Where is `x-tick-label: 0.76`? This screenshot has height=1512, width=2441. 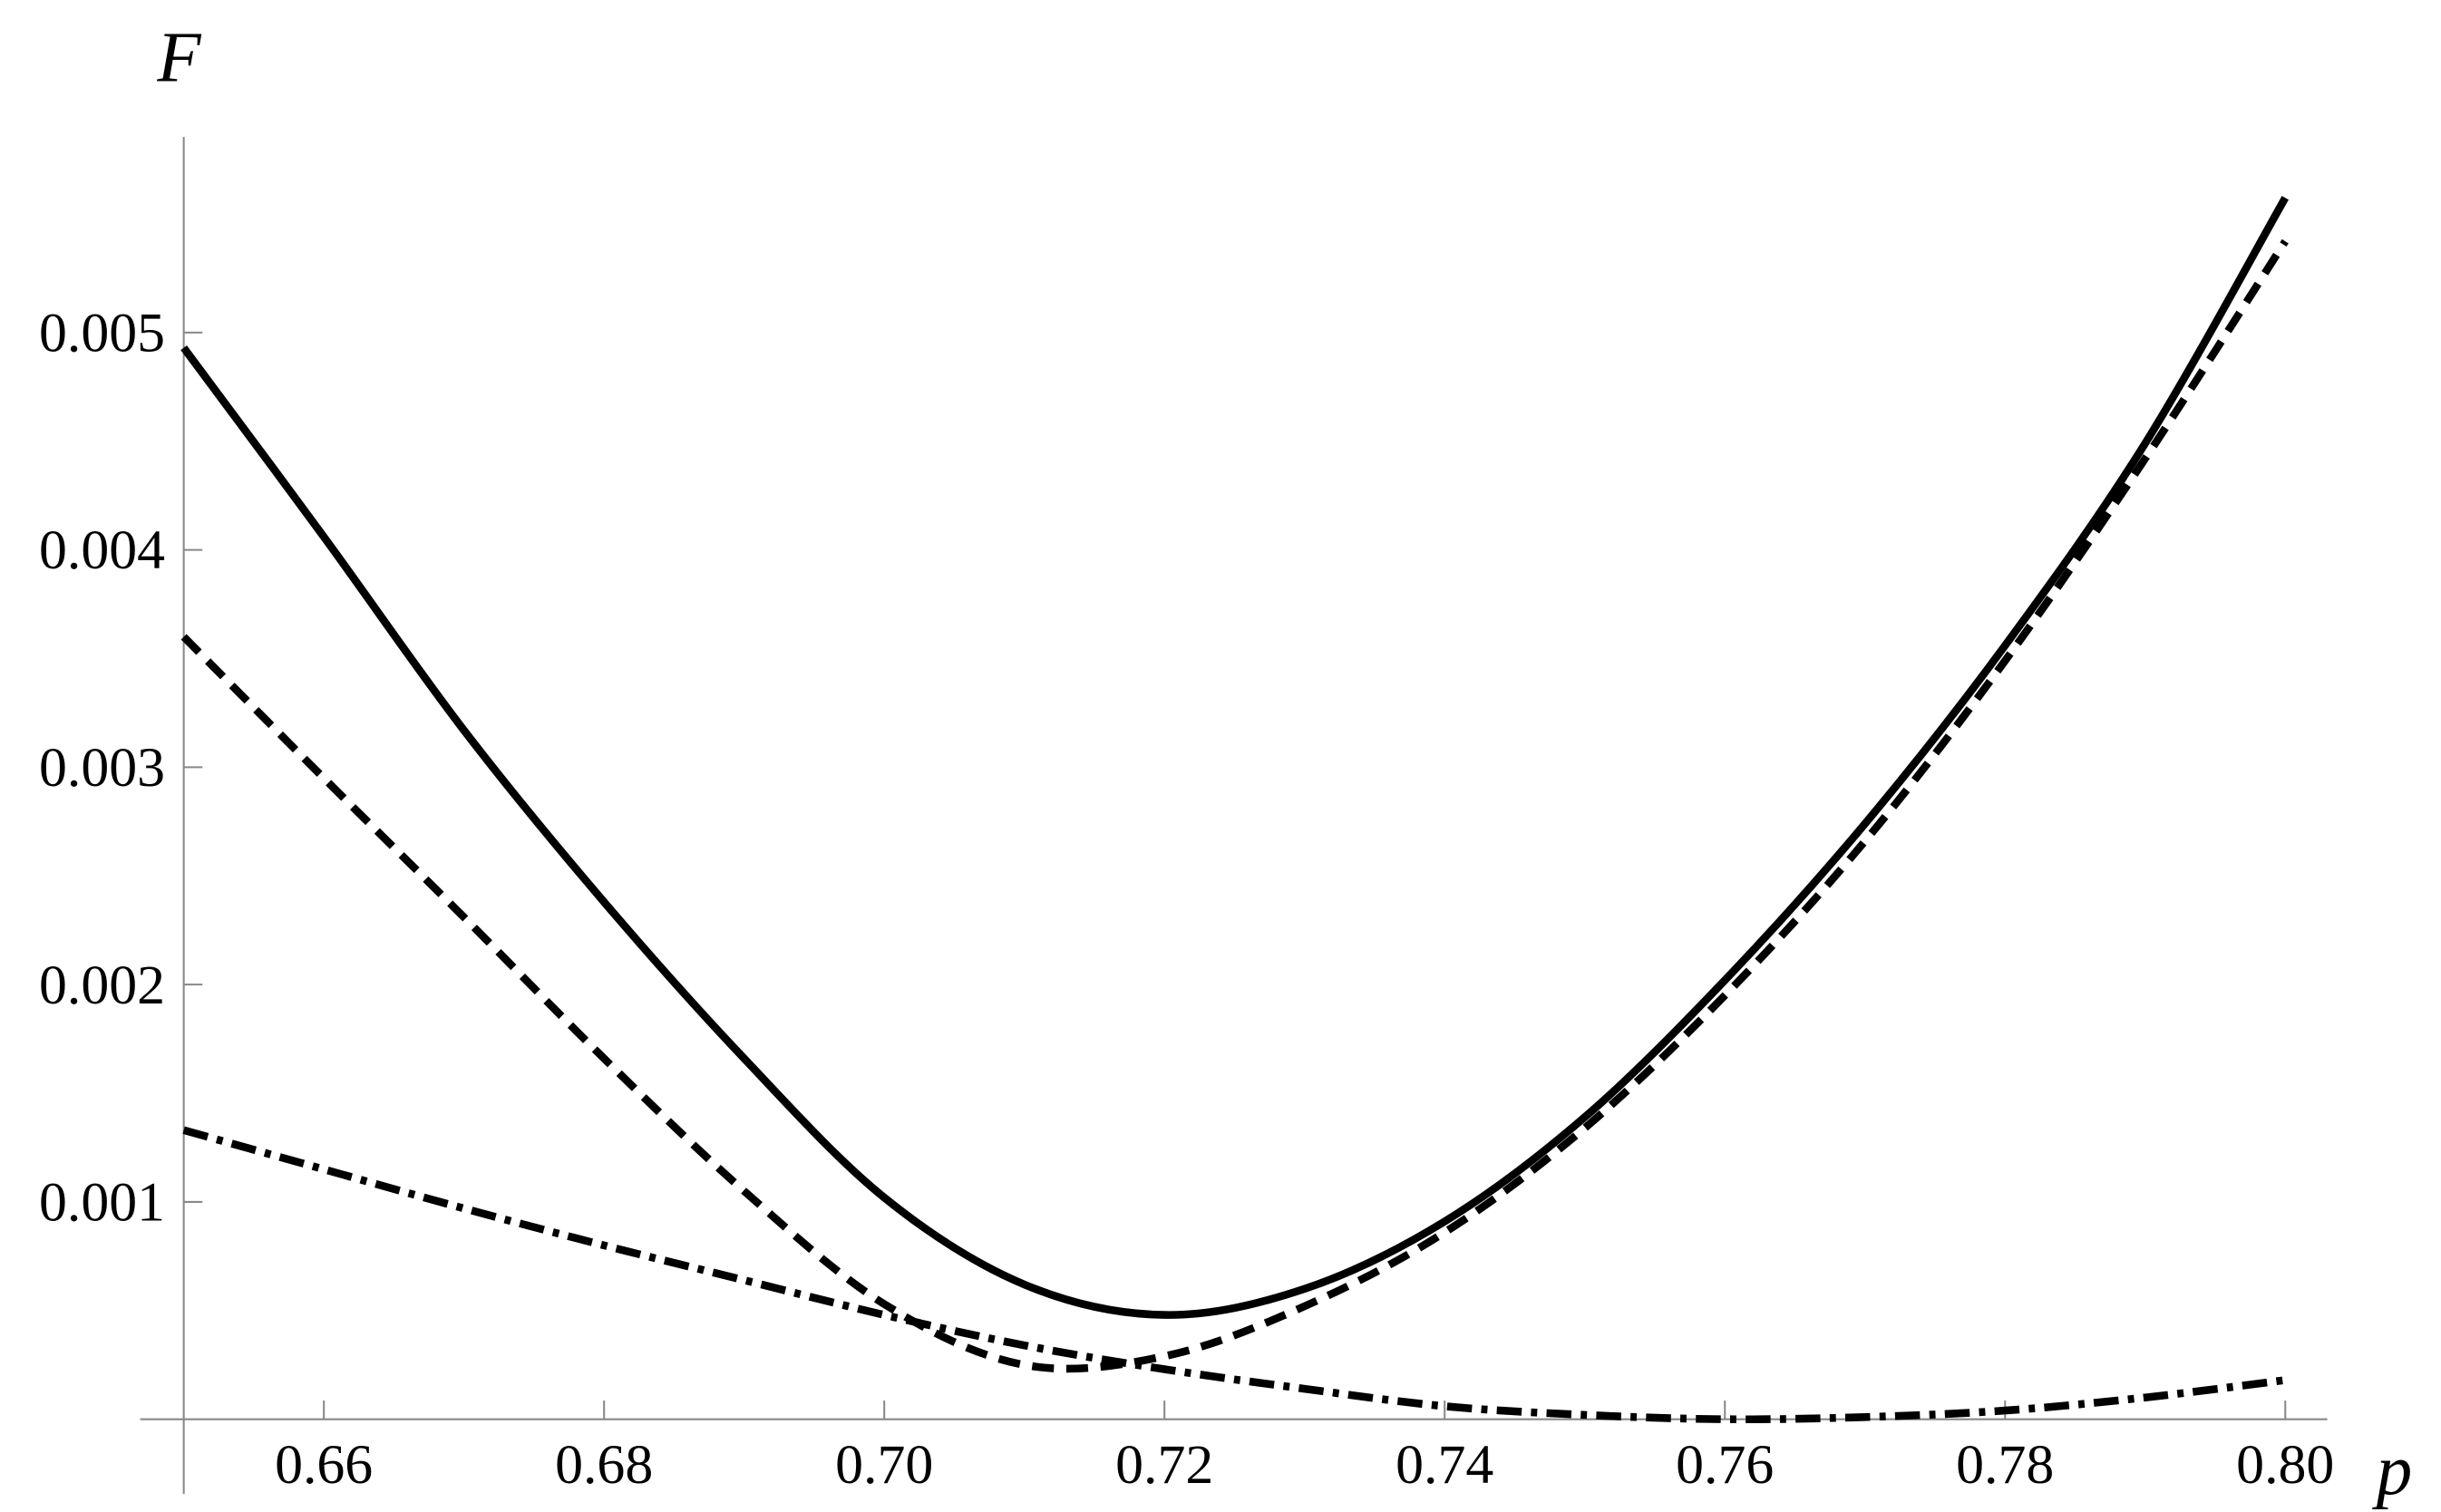 x-tick-label: 0.76 is located at coordinates (1725, 1465).